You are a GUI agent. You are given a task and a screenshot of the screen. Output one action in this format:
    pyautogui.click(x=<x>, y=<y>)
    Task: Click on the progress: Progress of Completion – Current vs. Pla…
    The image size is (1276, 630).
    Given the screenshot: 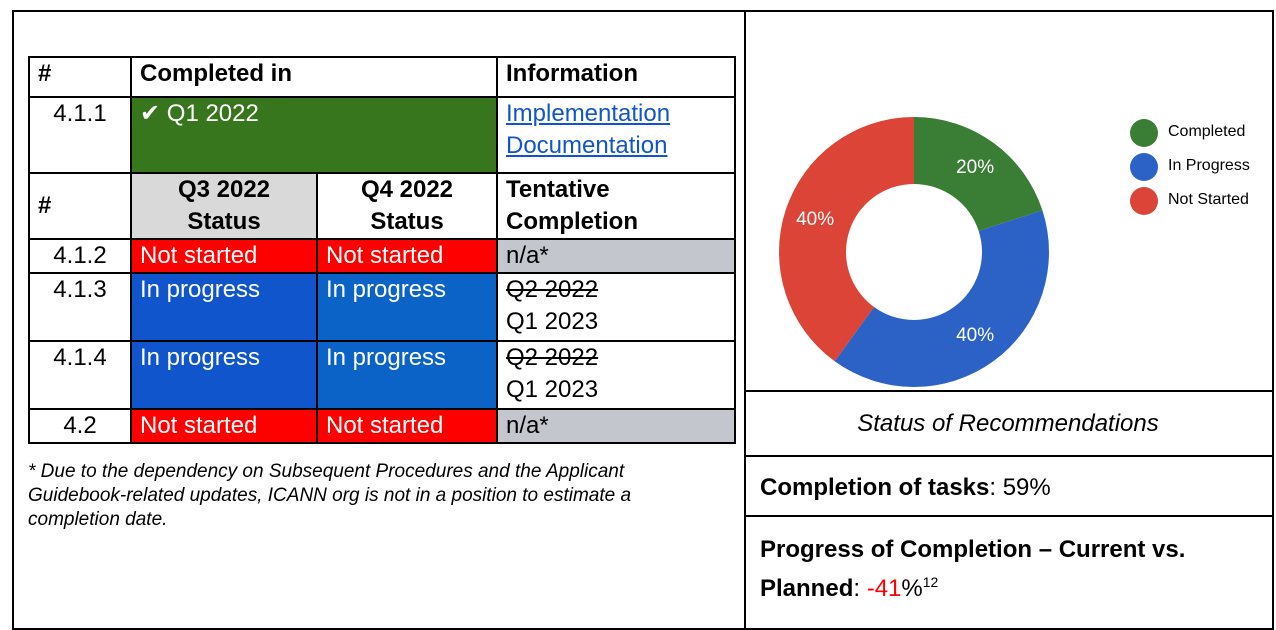 What is the action you would take?
    pyautogui.click(x=1010, y=569)
    